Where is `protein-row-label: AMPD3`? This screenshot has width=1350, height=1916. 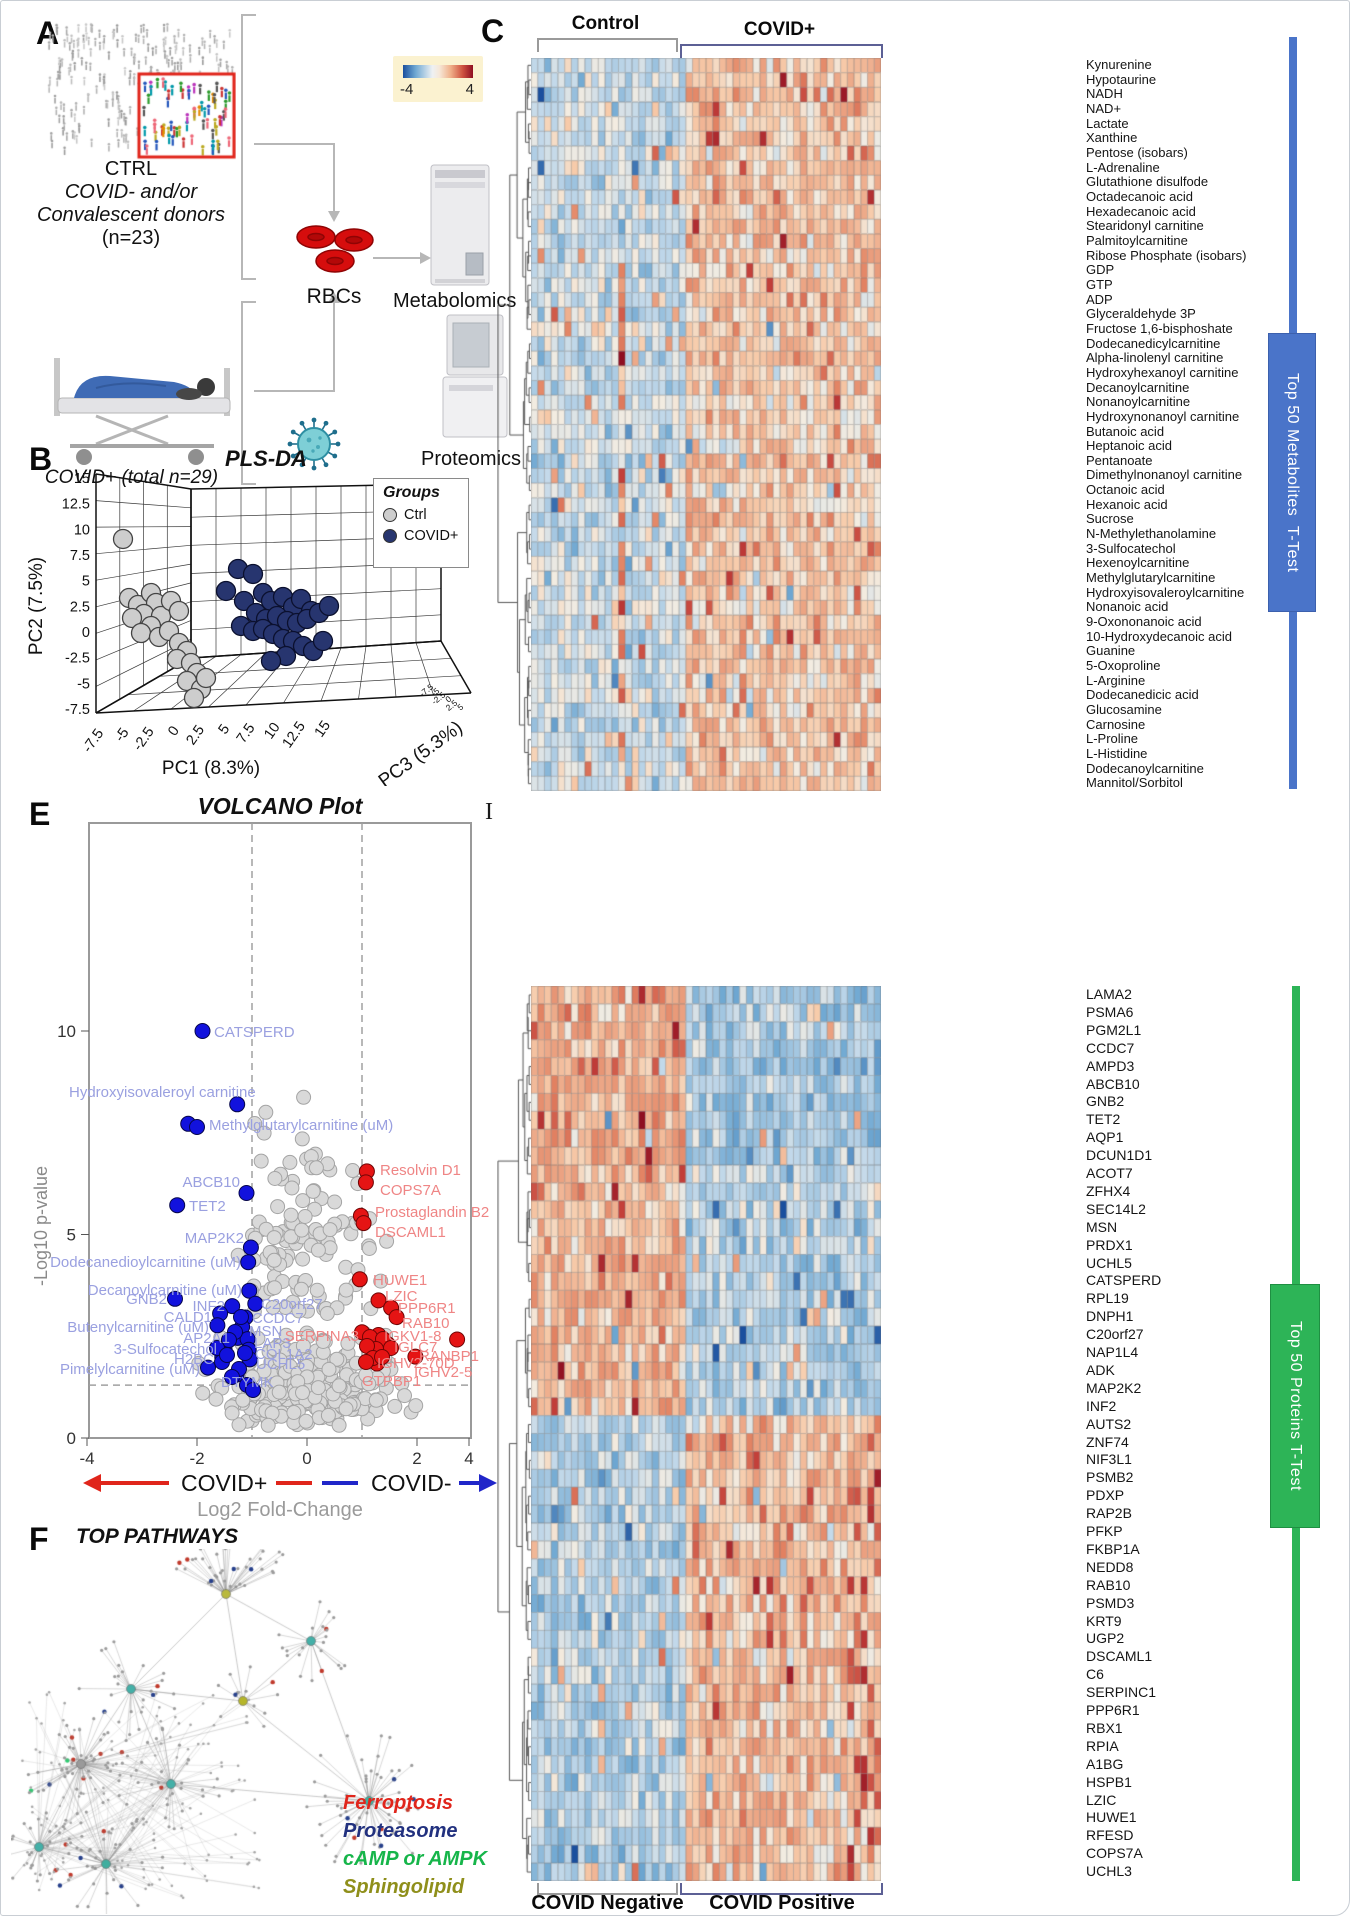 protein-row-label: AMPD3 is located at coordinates (1110, 1065).